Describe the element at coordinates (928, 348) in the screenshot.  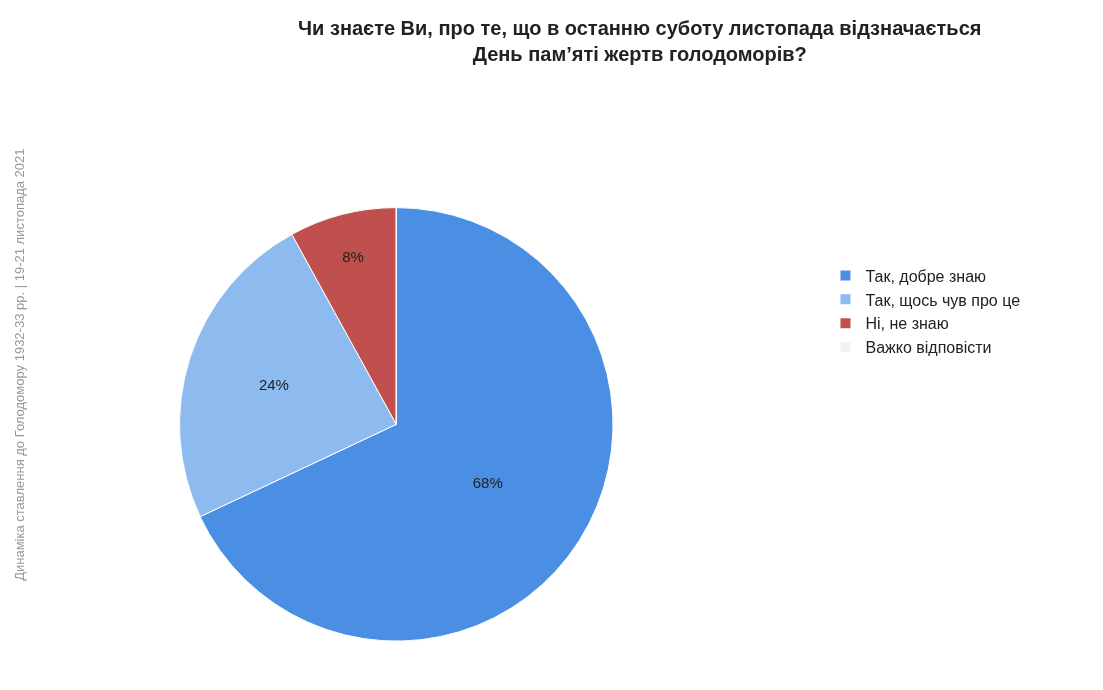
I see `legend-label: Важко відповісти` at that location.